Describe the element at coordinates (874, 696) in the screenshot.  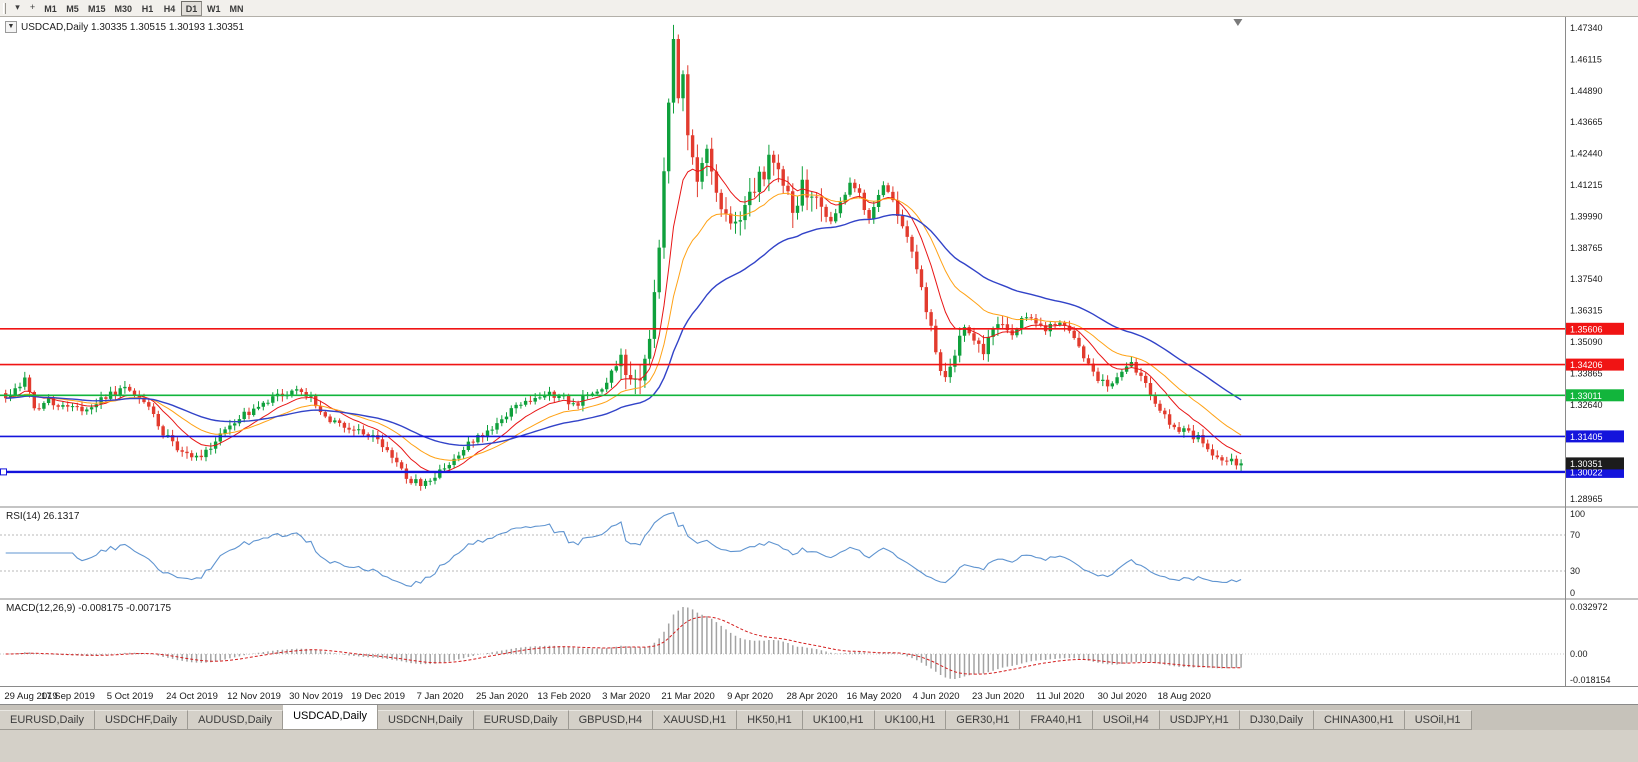
I see `date-label: 16 May 2020` at that location.